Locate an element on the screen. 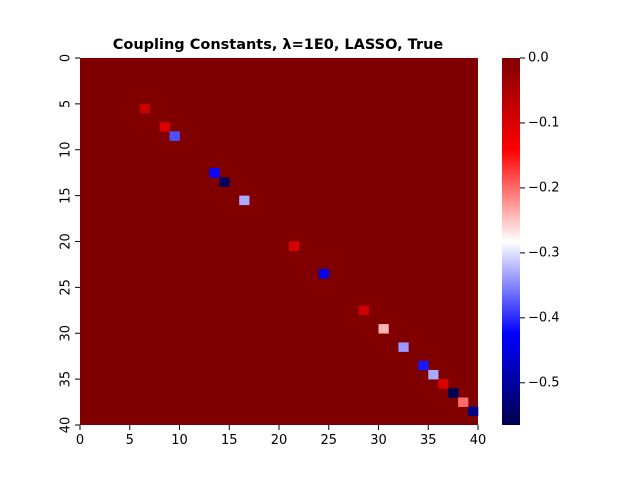  colorbar-tick-label: −0.4 is located at coordinates (544, 317).